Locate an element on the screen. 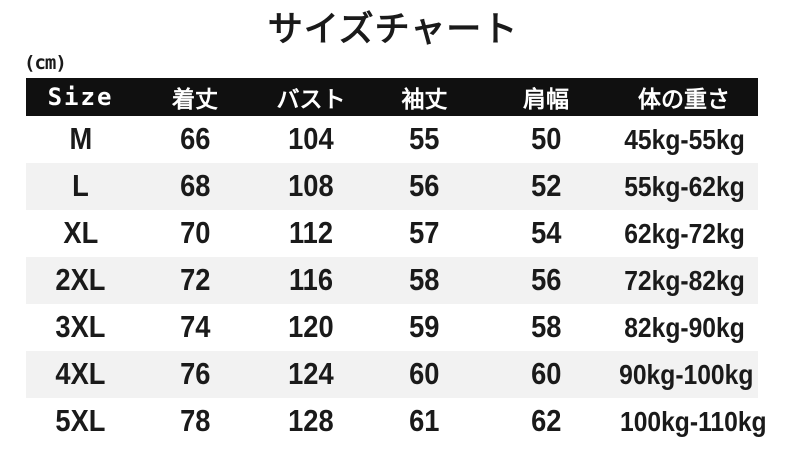 The height and width of the screenshot is (458, 786). measurement-cell: 59 is located at coordinates (424, 327).